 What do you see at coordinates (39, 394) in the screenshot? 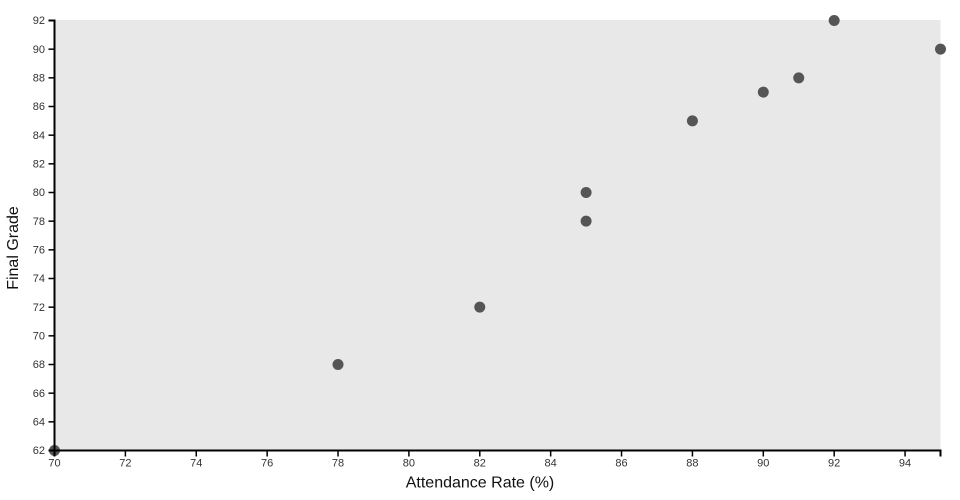
I see `svg-text: 66` at bounding box center [39, 394].